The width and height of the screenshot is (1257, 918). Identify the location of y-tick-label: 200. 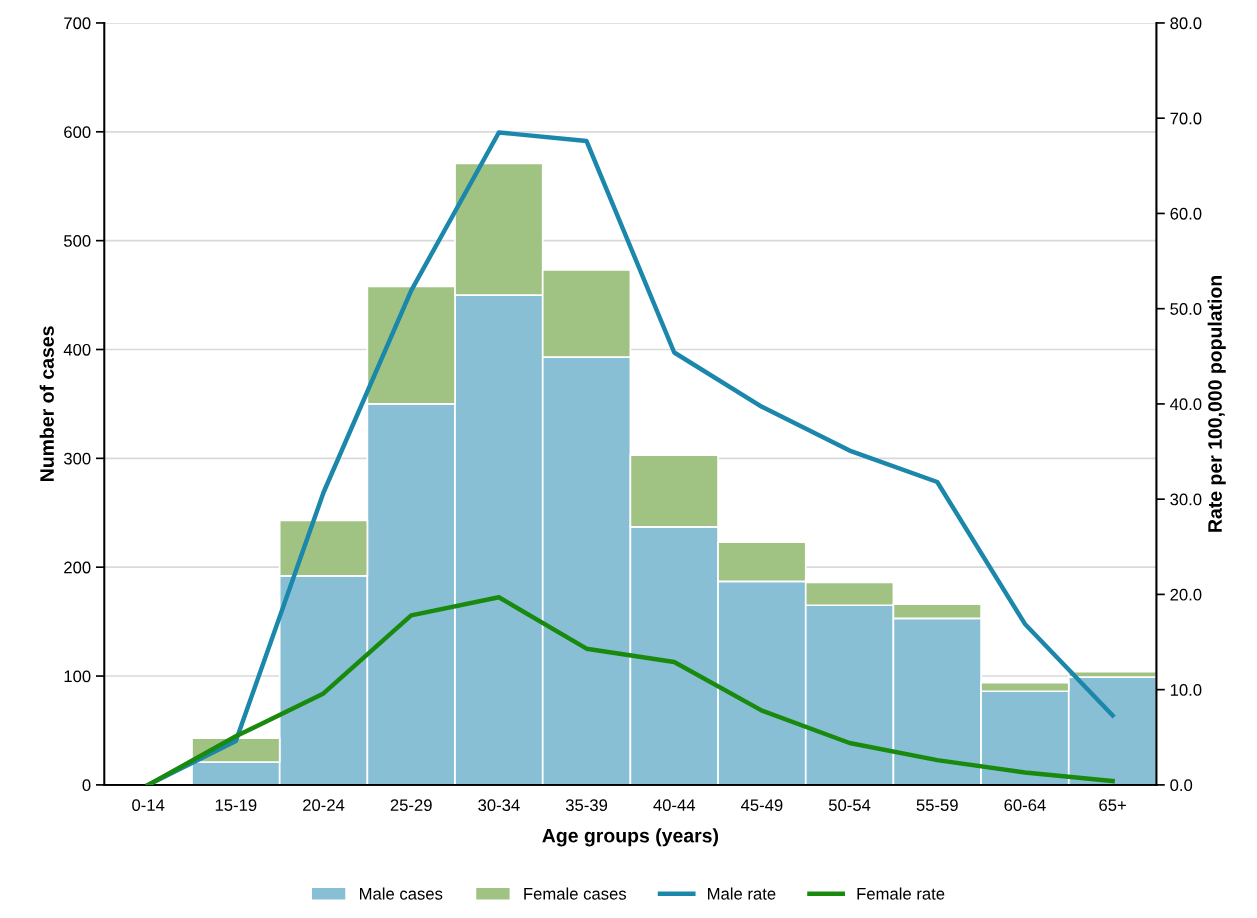
(77, 567).